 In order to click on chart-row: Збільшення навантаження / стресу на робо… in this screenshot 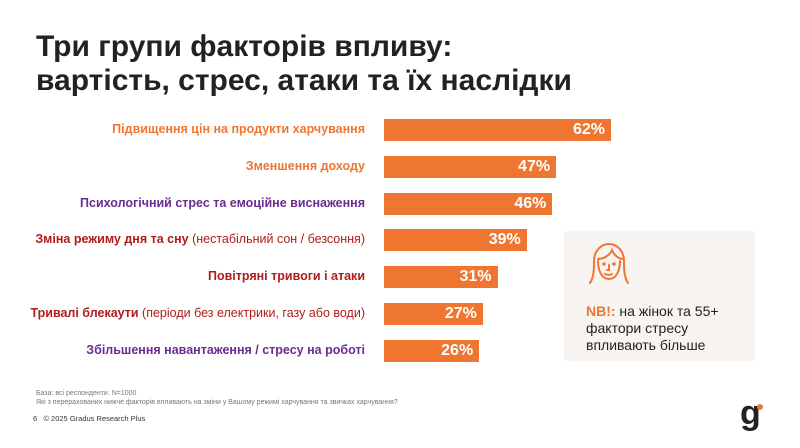, I will do `click(310, 350)`.